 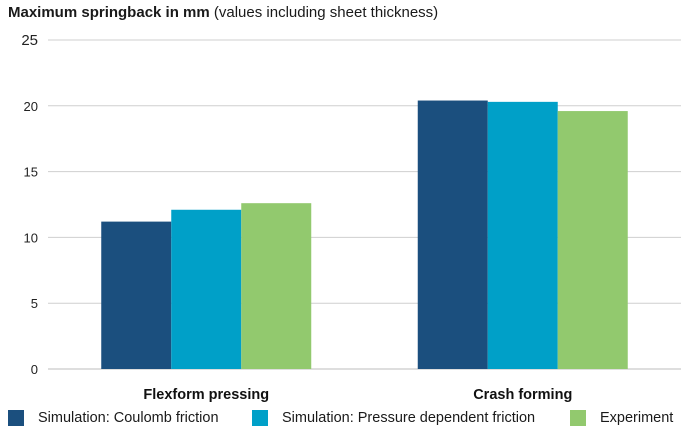 I want to click on x-category-label: Flexform pressing, so click(x=206, y=395).